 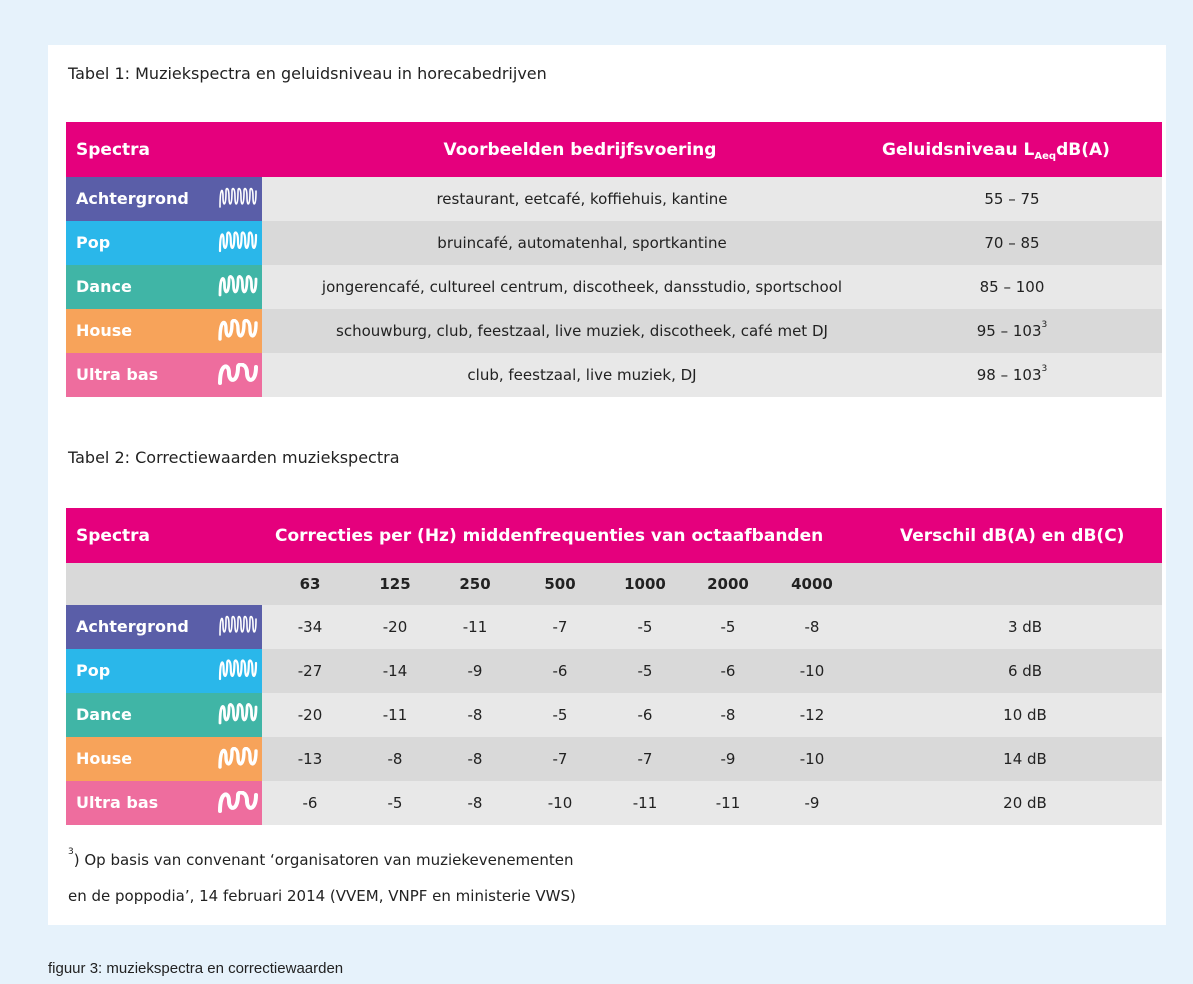 I want to click on header-cell: Geluidsniveau LAeqdB(A), so click(x=996, y=151).